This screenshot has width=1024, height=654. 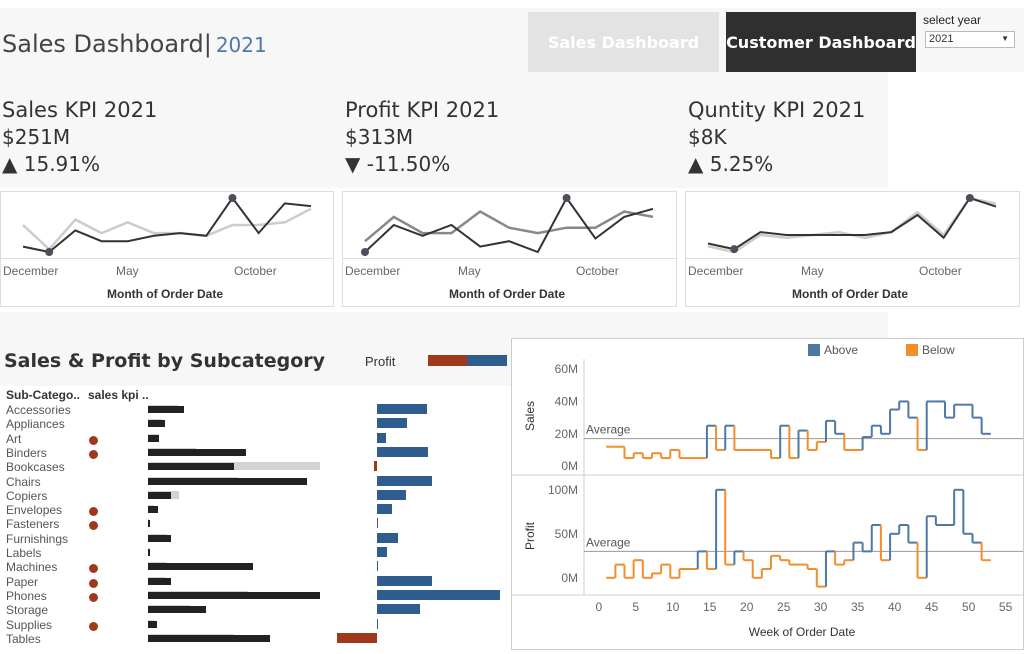 What do you see at coordinates (118, 395) in the screenshot?
I see `column-header-sales-kpi: sales kpi ..` at bounding box center [118, 395].